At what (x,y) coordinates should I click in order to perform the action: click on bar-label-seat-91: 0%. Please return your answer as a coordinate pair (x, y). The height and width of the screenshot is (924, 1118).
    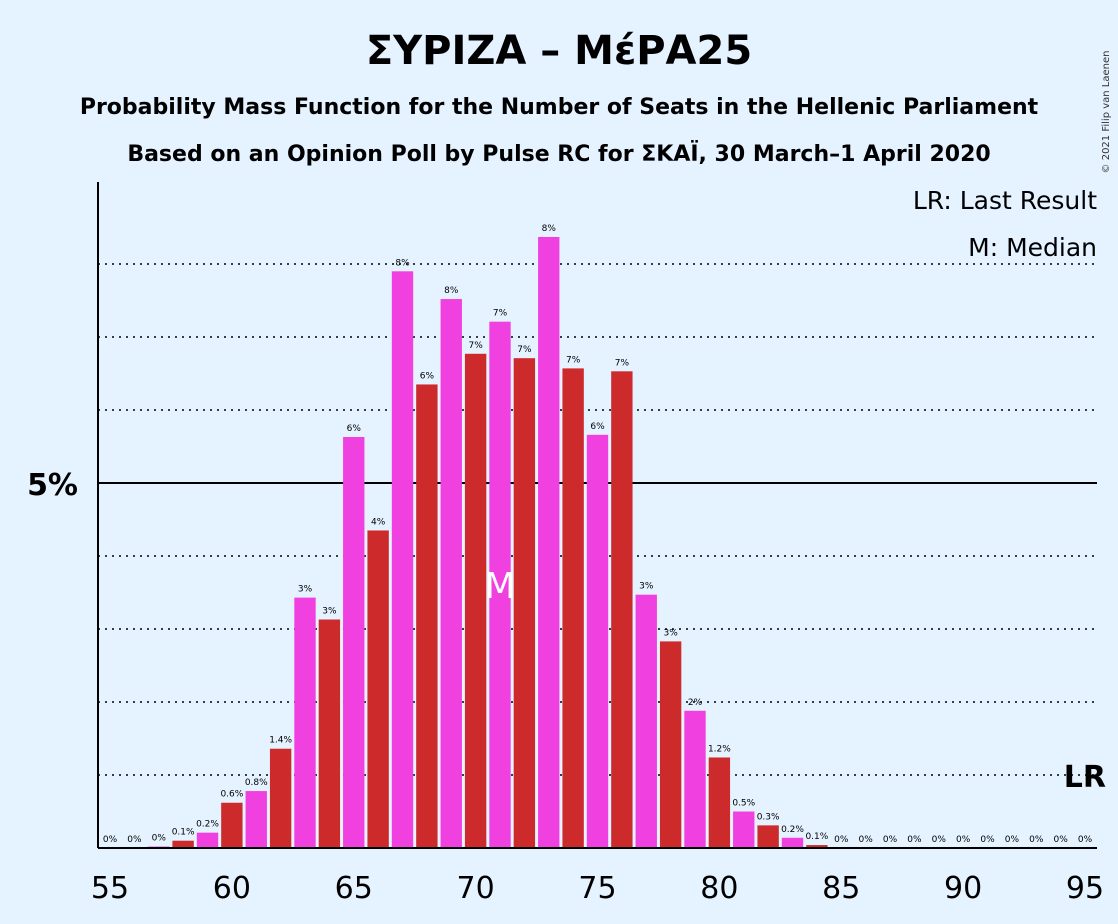
    Looking at the image, I should click on (987, 840).